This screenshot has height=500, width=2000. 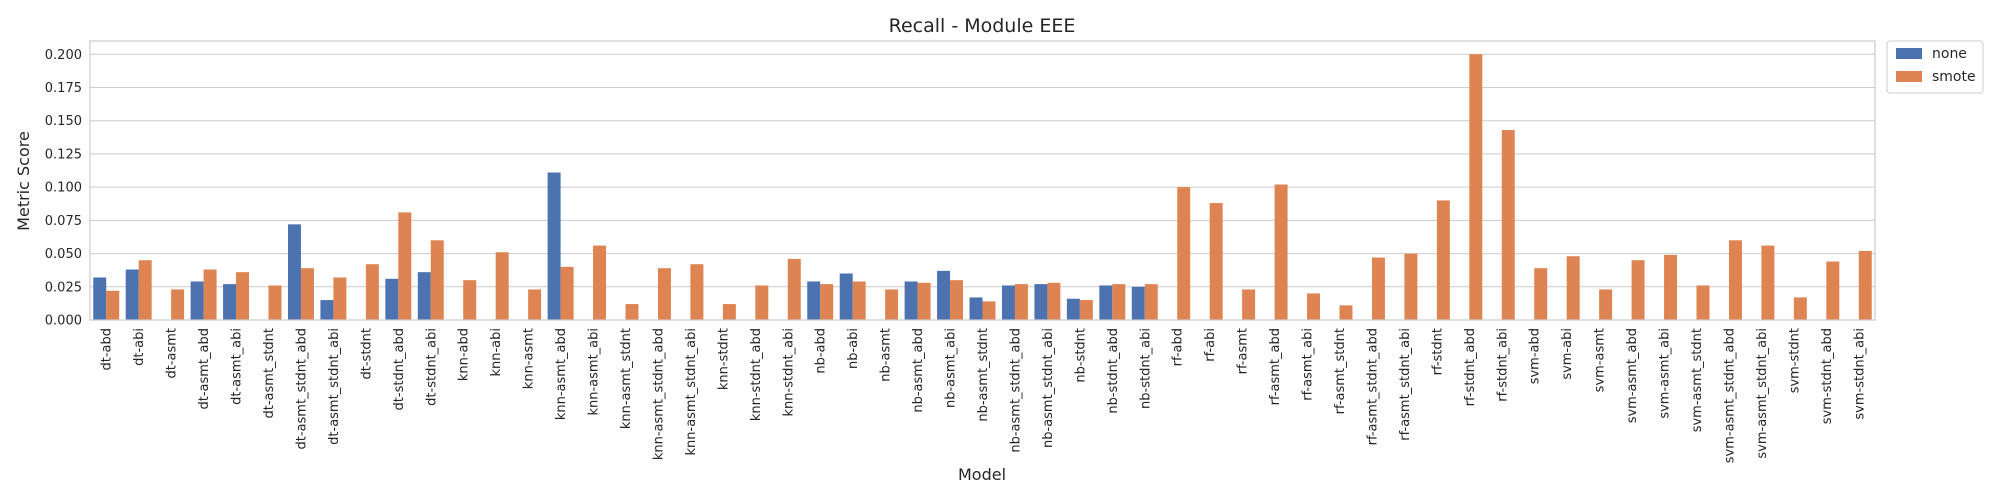 I want to click on bar-smote-nb-asmt_stdnt, so click(x=989, y=310).